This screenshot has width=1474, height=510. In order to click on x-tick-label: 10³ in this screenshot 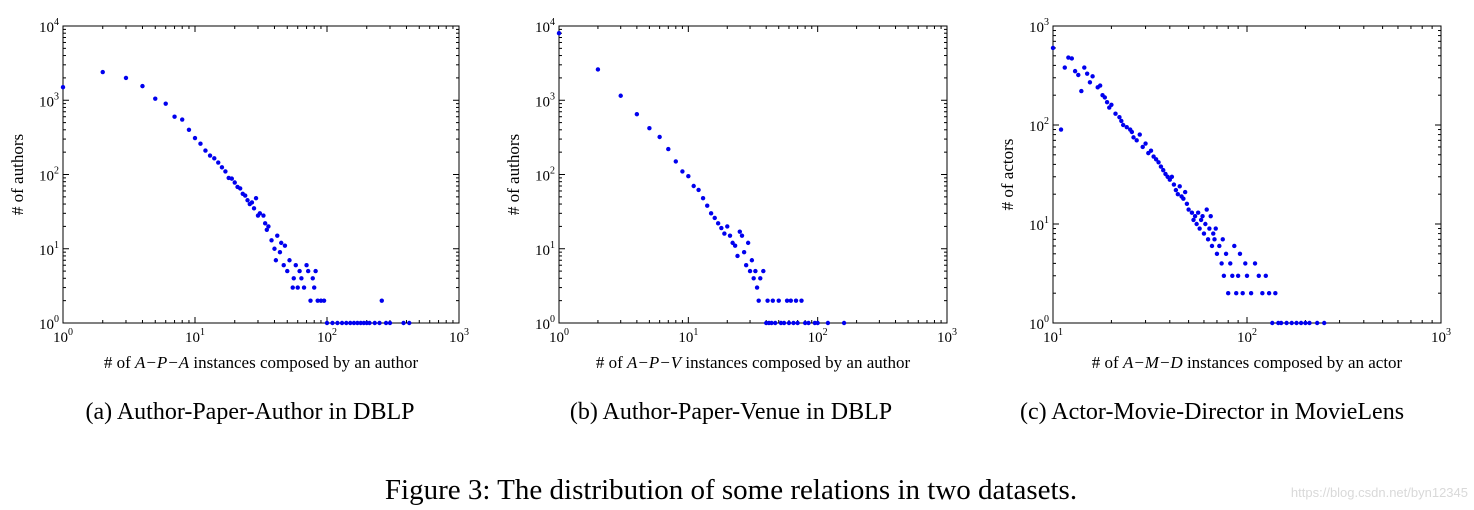, I will do `click(459, 336)`.